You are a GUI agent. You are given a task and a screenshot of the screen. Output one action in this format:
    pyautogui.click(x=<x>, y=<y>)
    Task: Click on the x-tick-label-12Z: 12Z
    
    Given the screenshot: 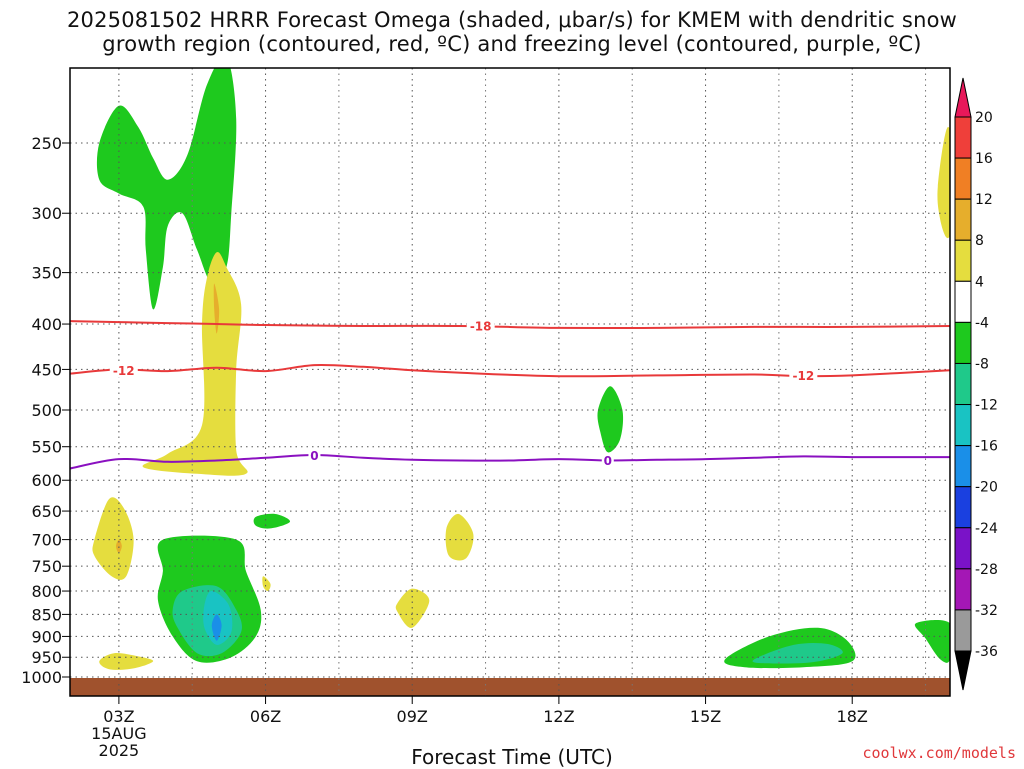 What is the action you would take?
    pyautogui.click(x=558, y=716)
    